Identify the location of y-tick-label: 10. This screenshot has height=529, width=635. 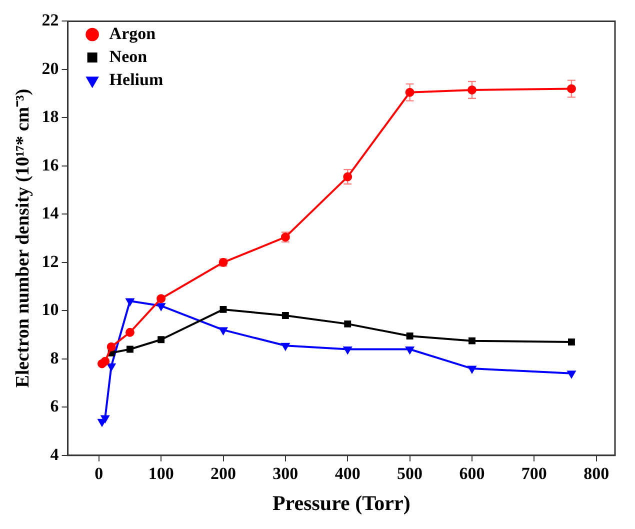
(50, 310).